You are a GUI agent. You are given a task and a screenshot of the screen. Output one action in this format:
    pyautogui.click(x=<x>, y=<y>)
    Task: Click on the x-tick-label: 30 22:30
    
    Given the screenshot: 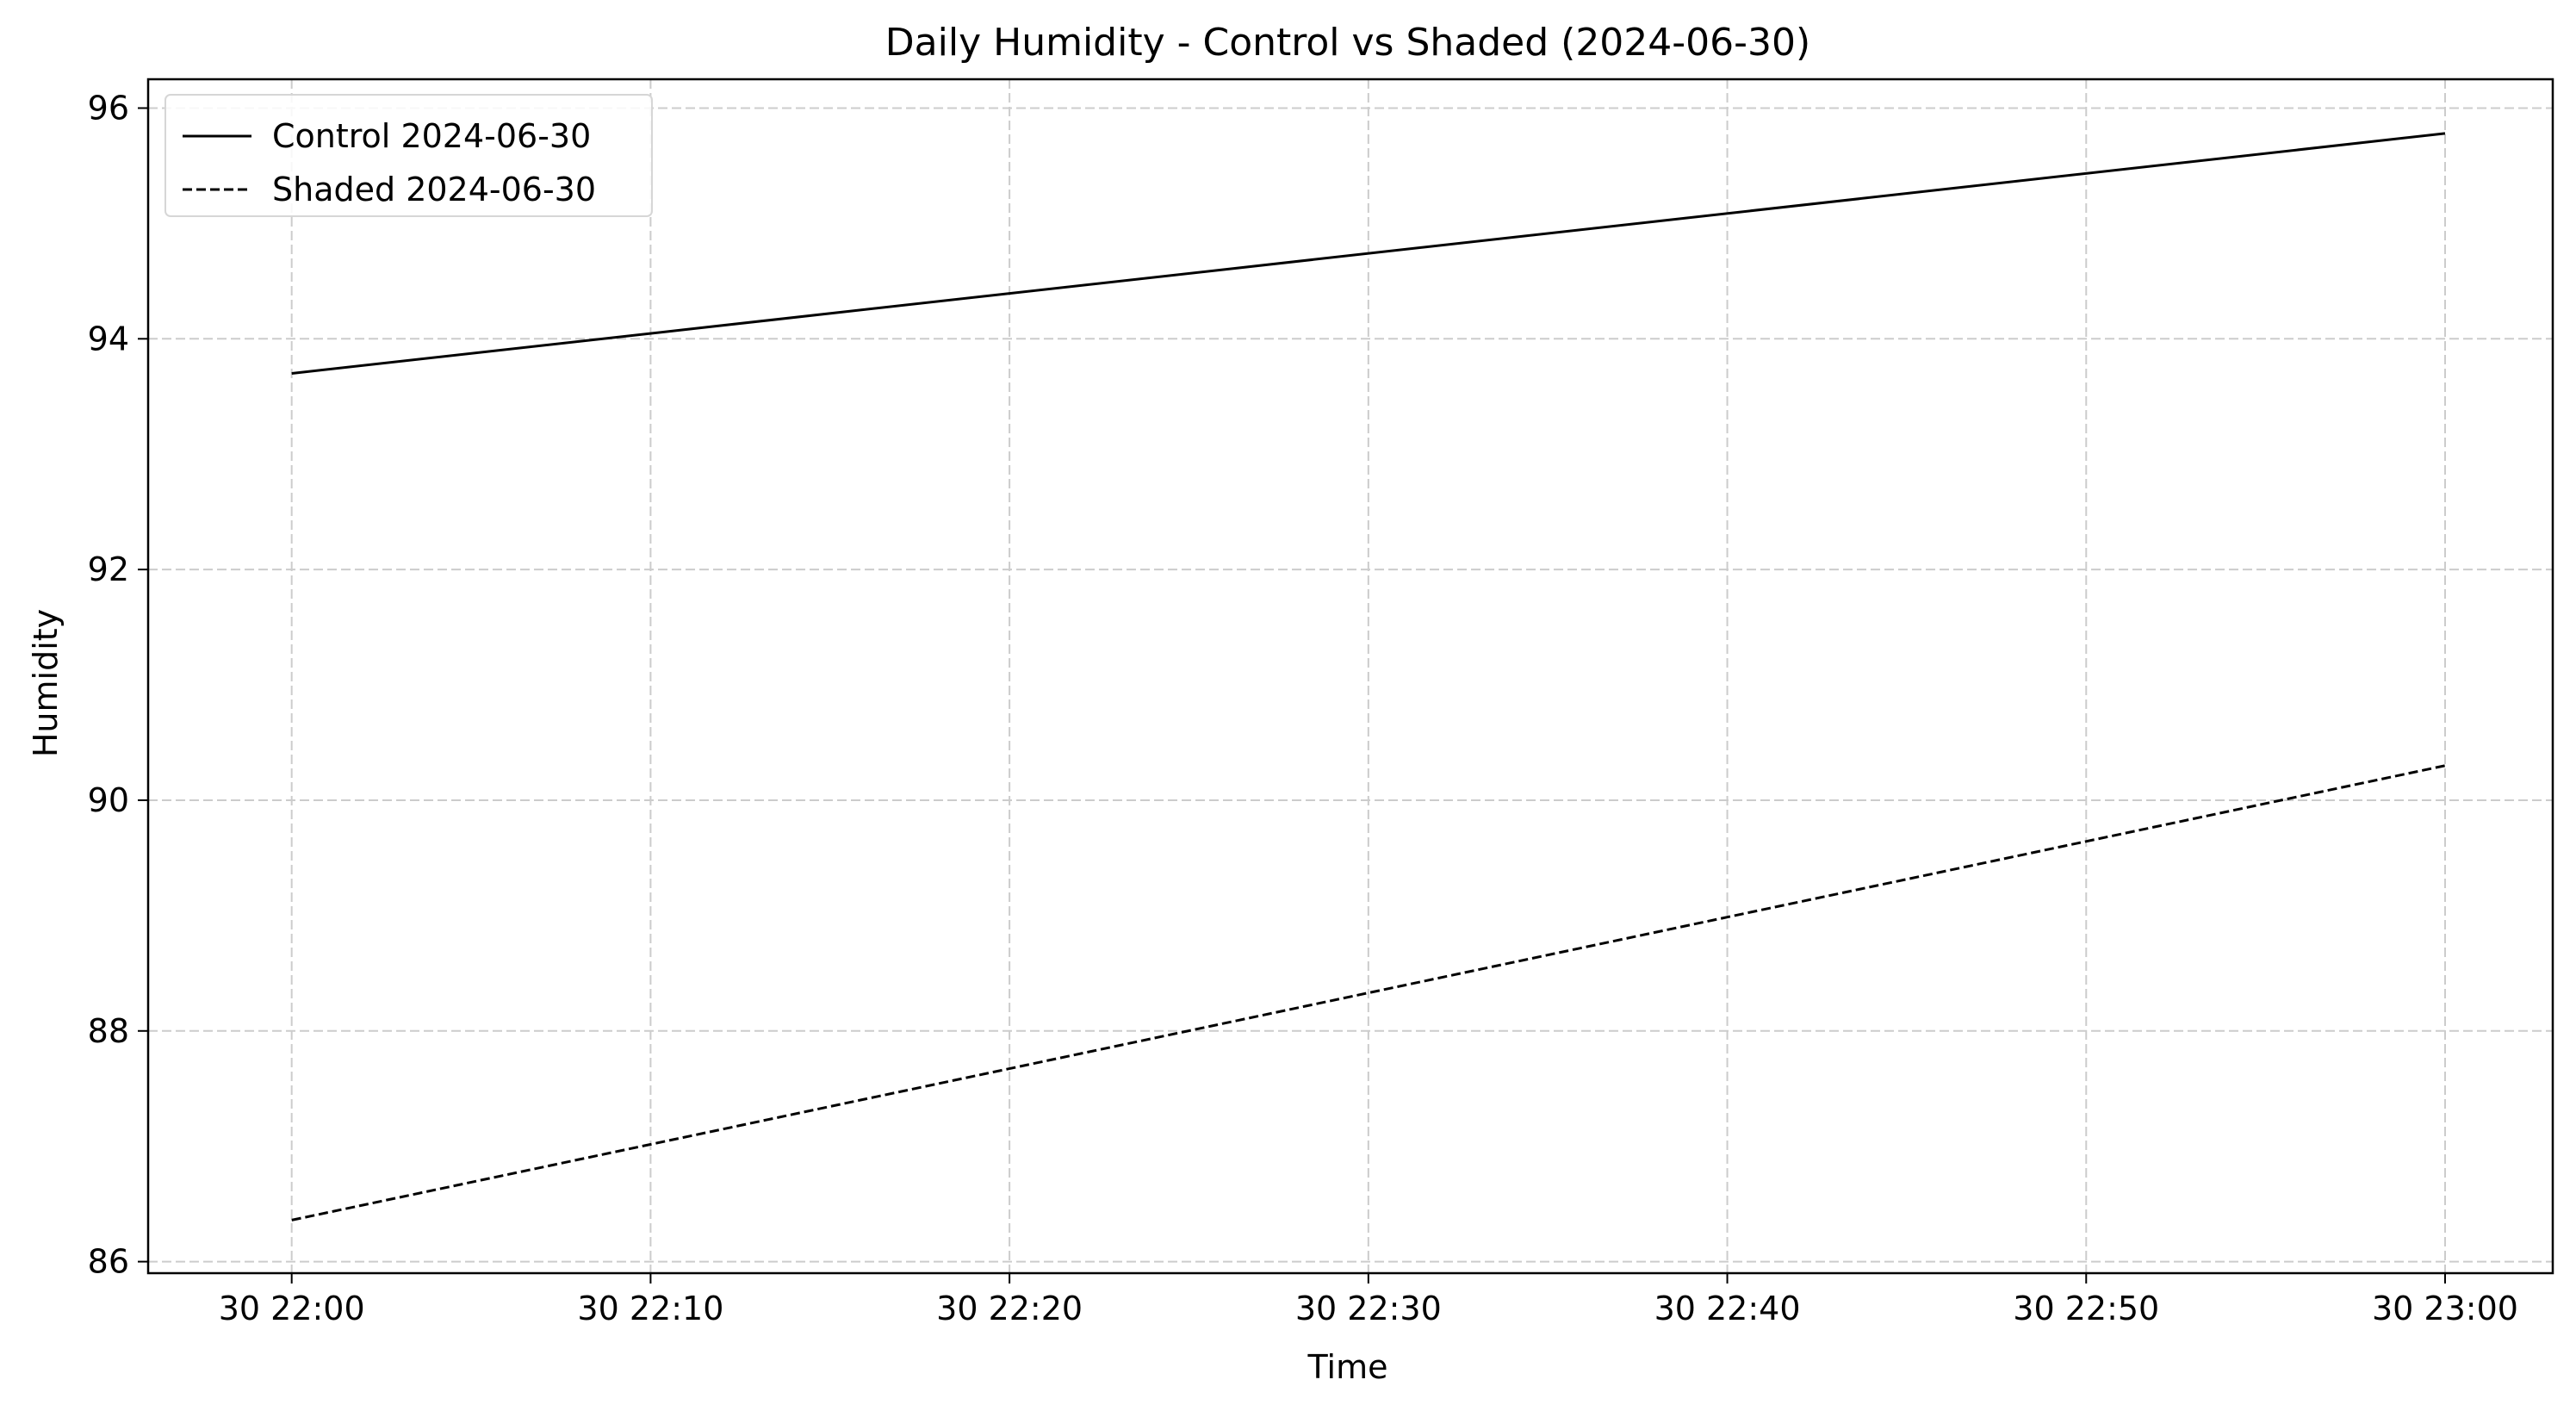 What is the action you would take?
    pyautogui.click(x=1368, y=1308)
    